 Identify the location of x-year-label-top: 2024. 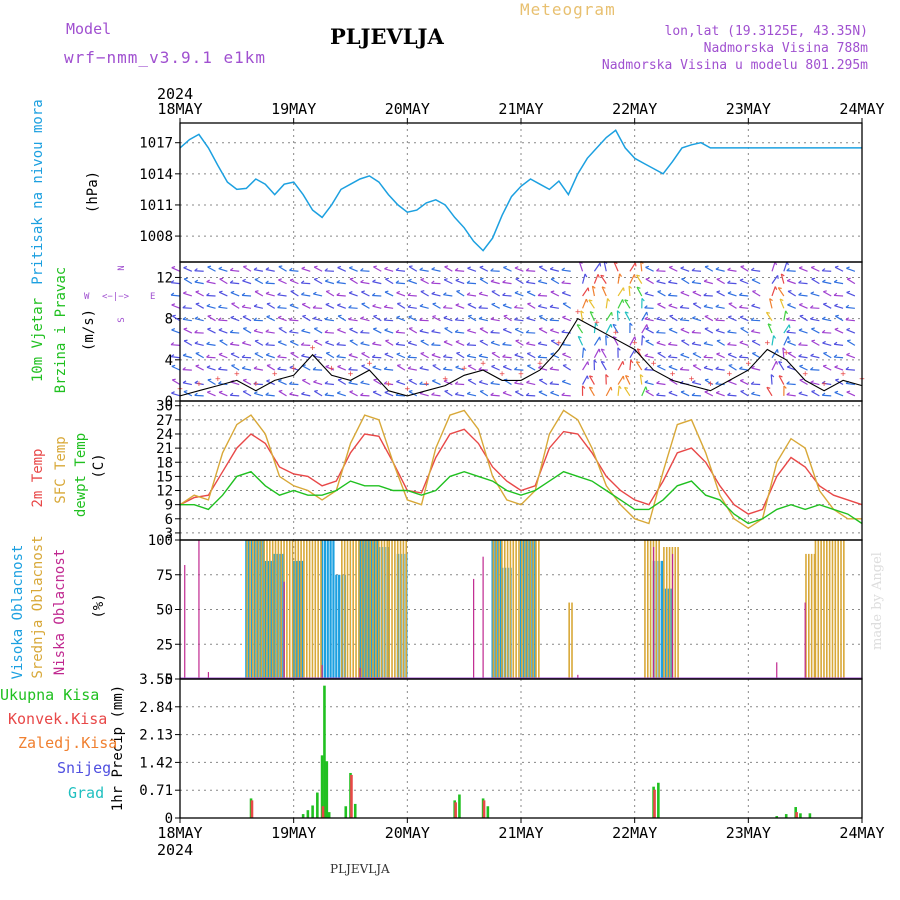
(175, 94).